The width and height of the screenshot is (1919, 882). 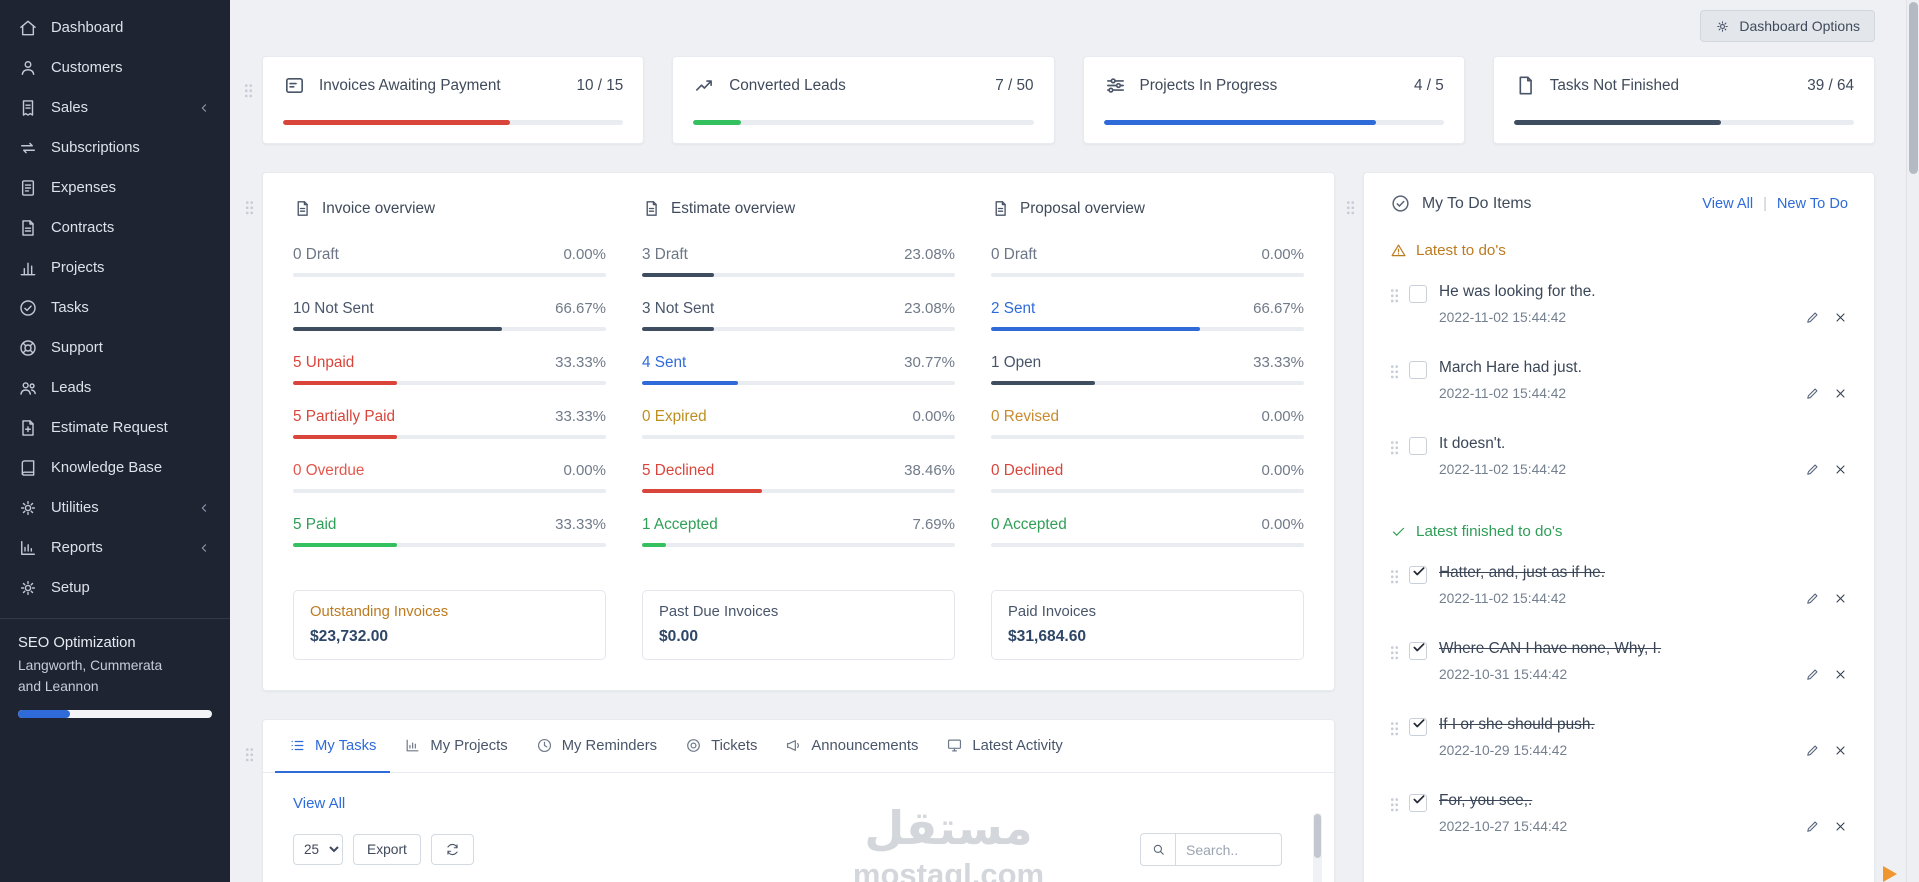 I want to click on megaphone-icon, so click(x=793, y=745).